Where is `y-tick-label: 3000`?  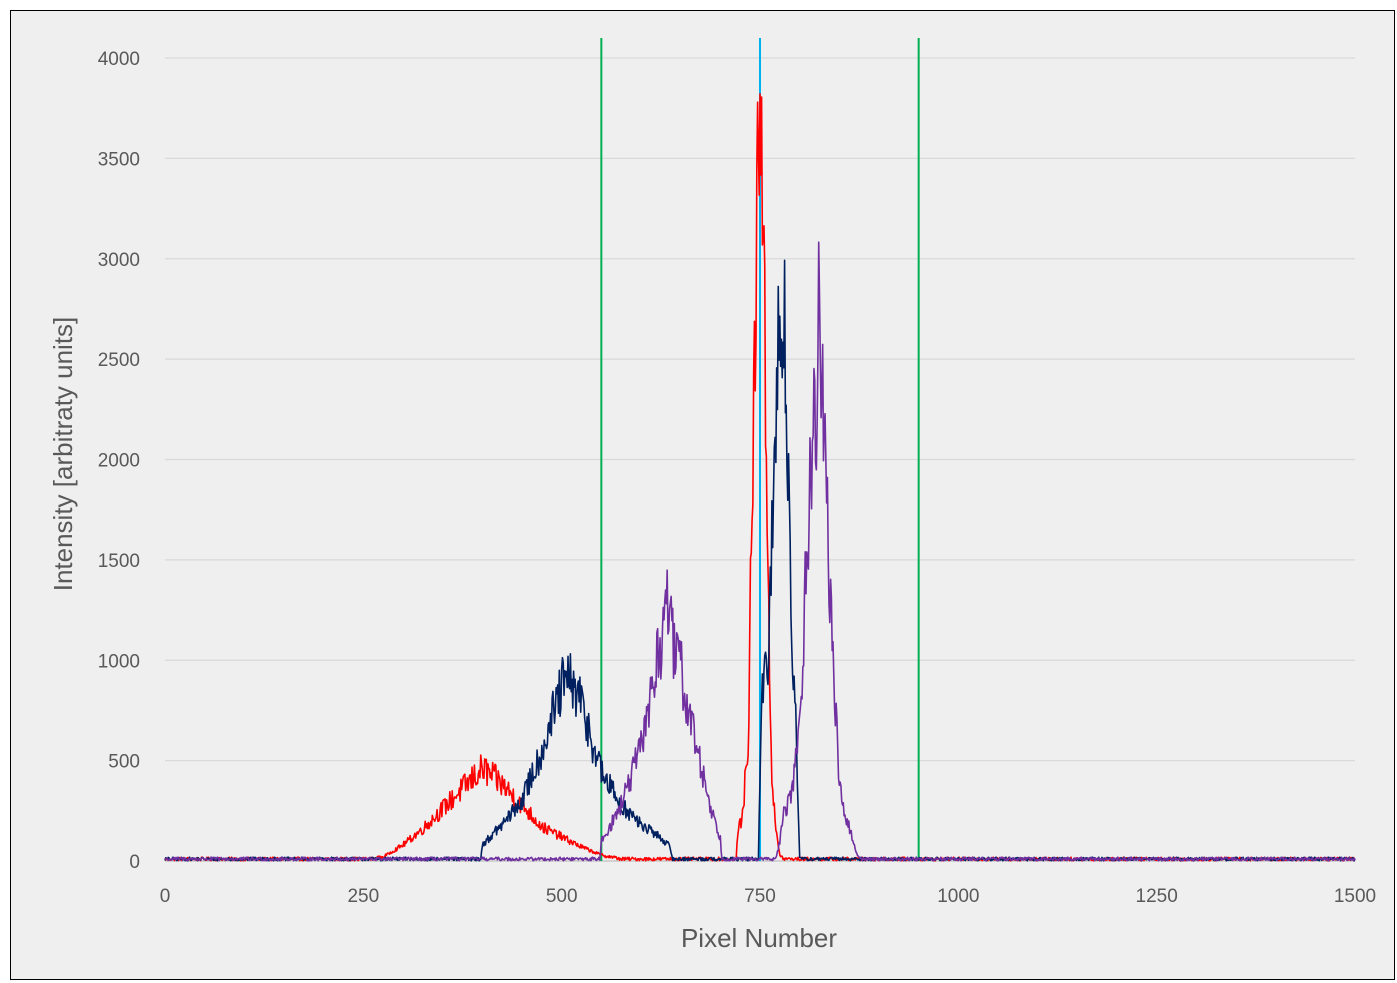
y-tick-label: 3000 is located at coordinates (119, 260).